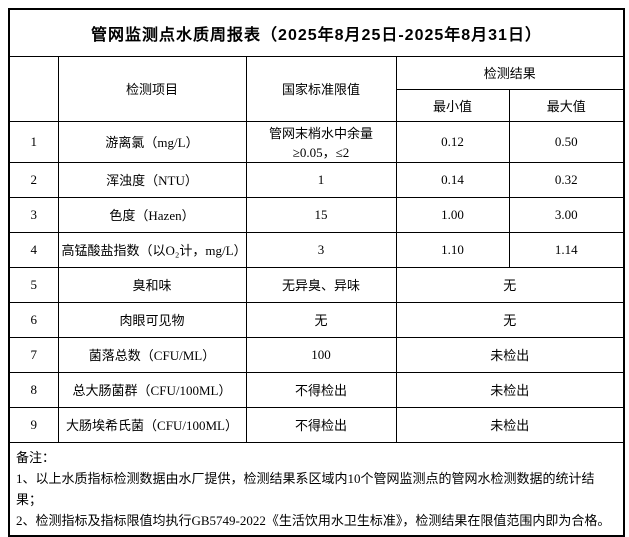 The width and height of the screenshot is (629, 537). I want to click on row-number-cell: 9, so click(33, 424).